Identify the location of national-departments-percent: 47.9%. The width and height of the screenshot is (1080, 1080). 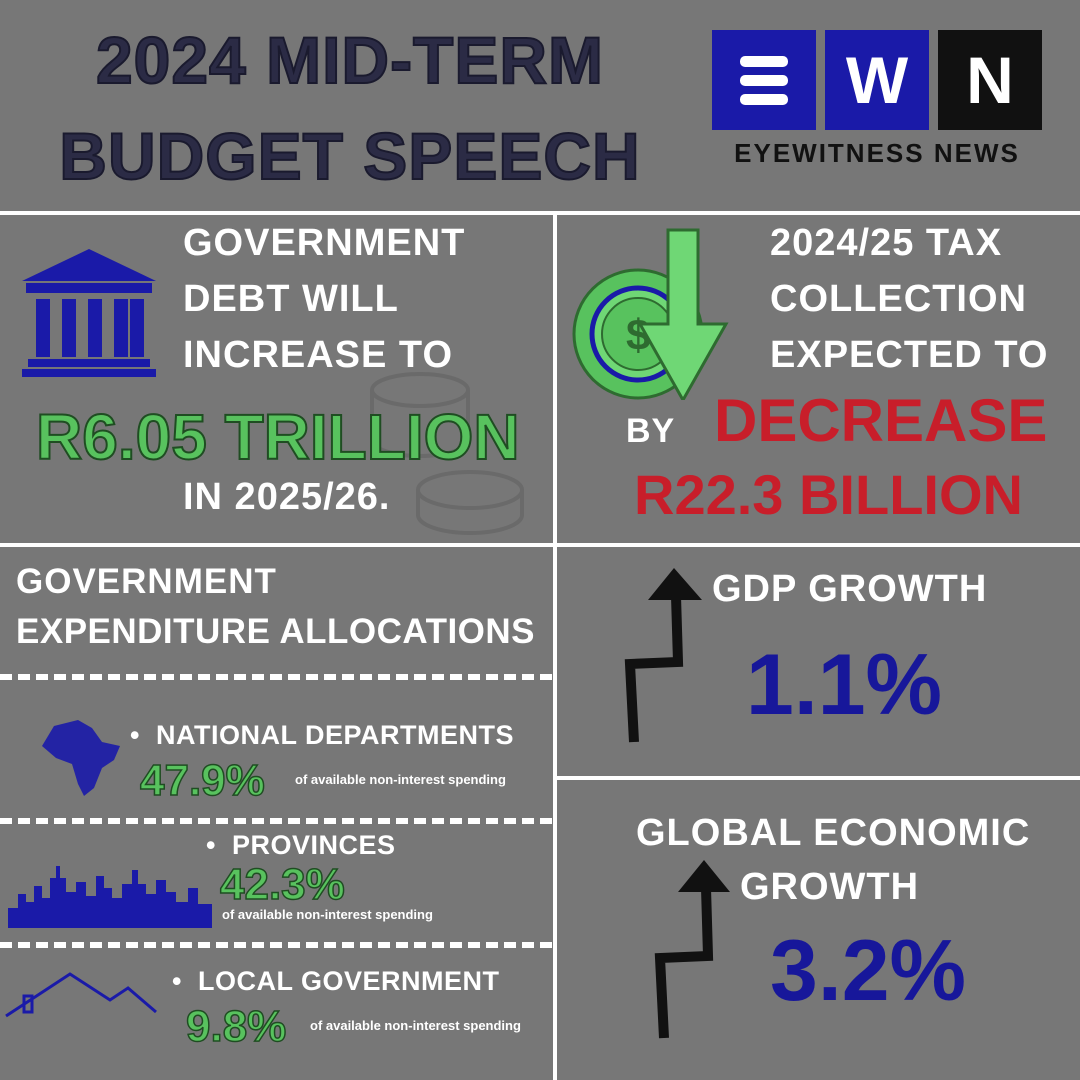
(202, 780).